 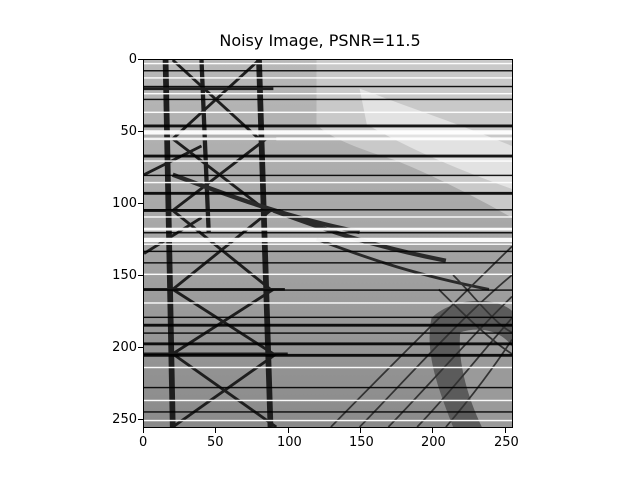 What do you see at coordinates (143, 442) in the screenshot?
I see `x-tick-label-0: 0` at bounding box center [143, 442].